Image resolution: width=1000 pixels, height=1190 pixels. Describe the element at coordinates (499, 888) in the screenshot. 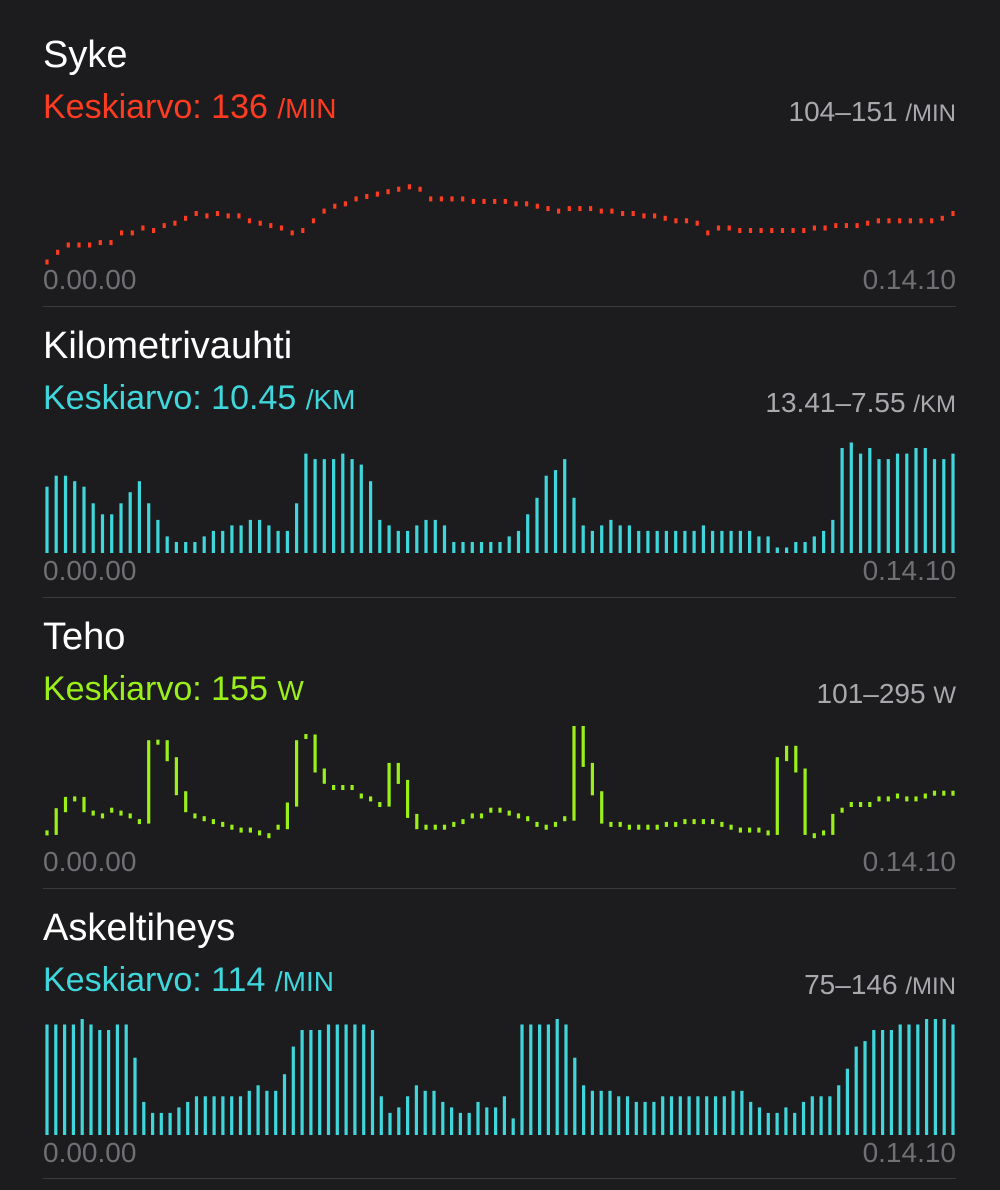

I see `section-divider` at that location.